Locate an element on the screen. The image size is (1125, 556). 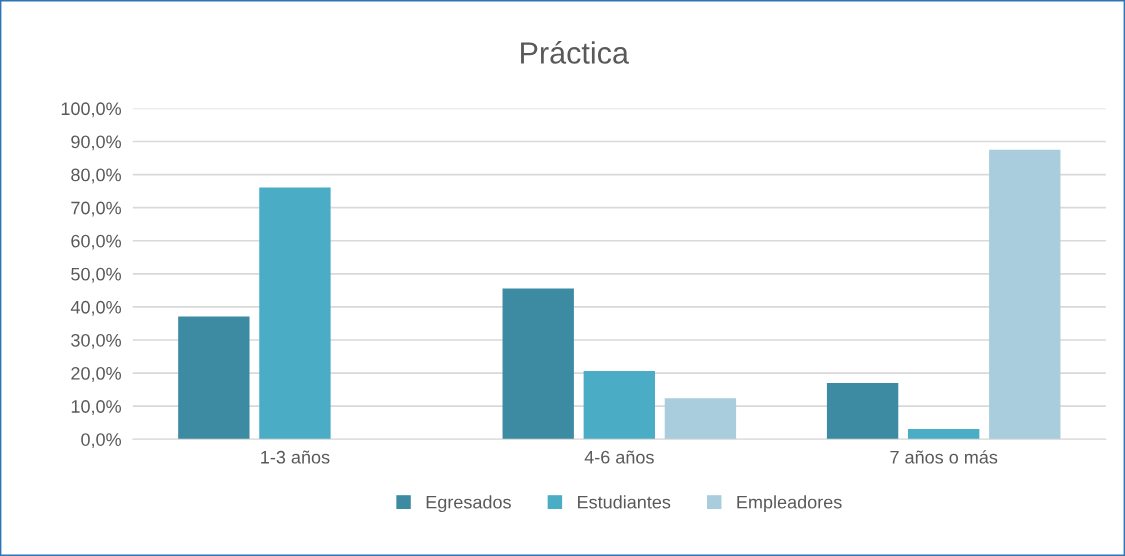
y-tick-label: 20,0% is located at coordinates (96, 374).